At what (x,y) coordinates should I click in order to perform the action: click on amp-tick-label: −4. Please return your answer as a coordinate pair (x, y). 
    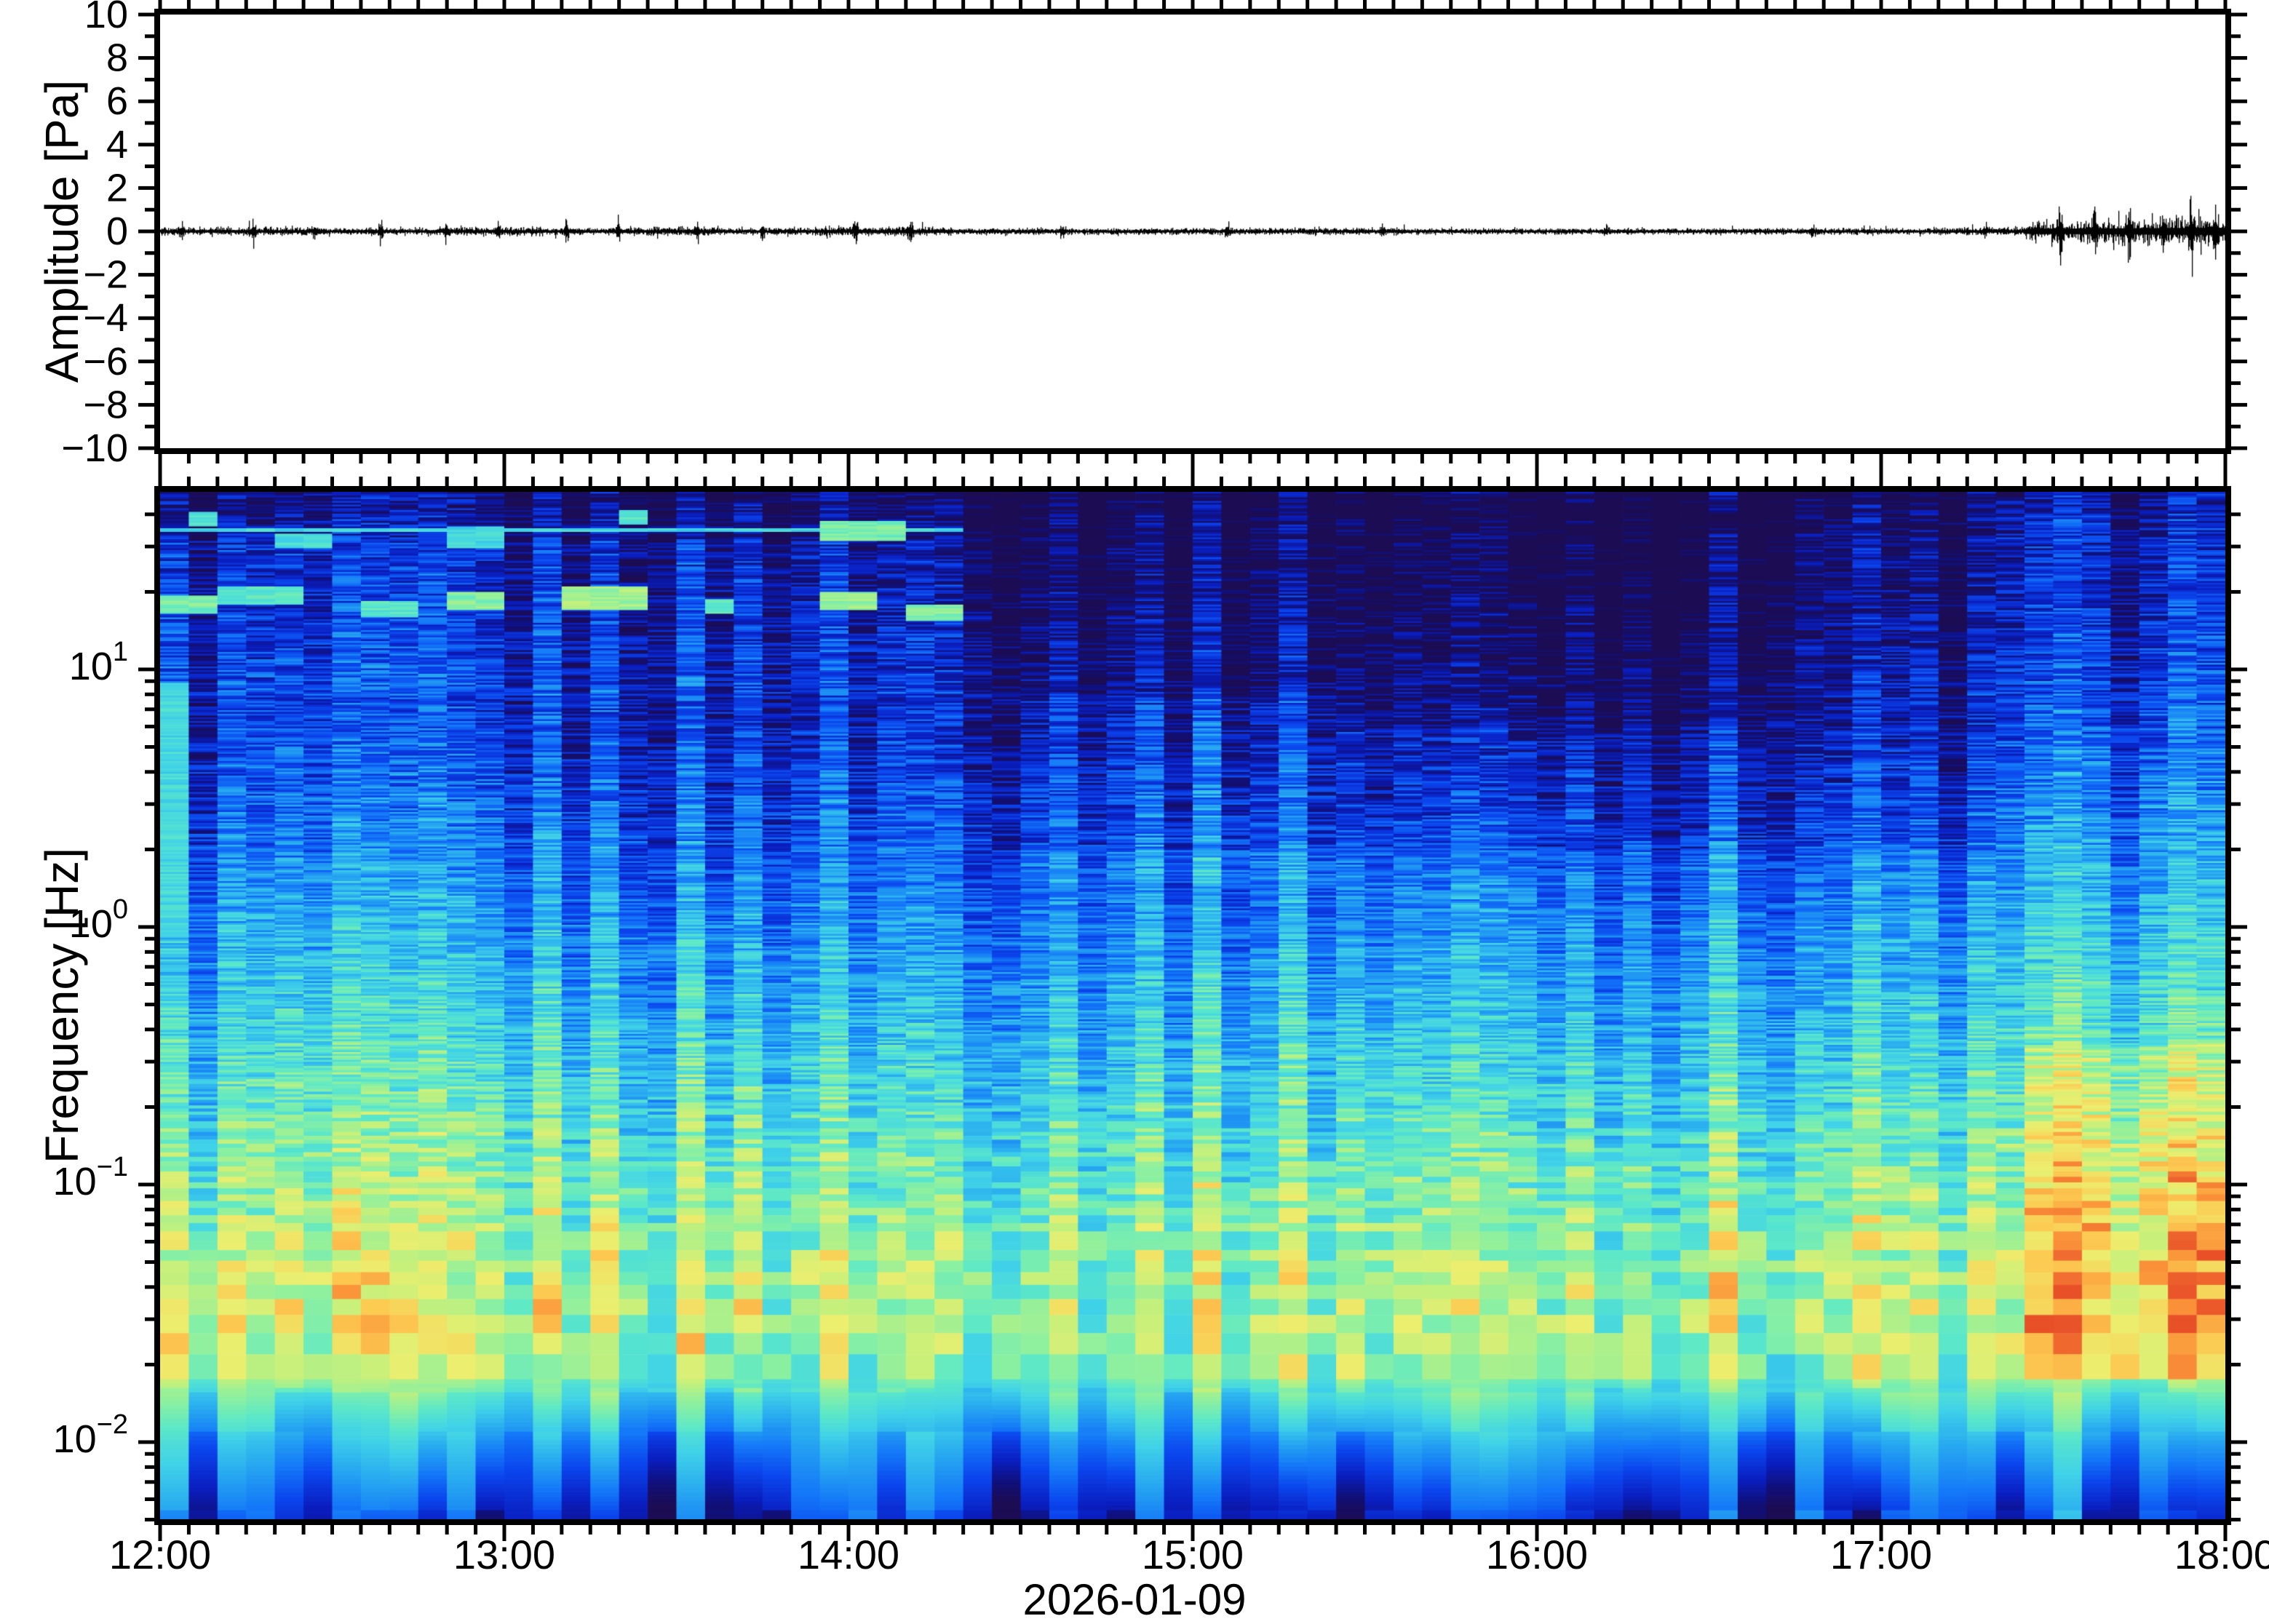
    Looking at the image, I should click on (105, 318).